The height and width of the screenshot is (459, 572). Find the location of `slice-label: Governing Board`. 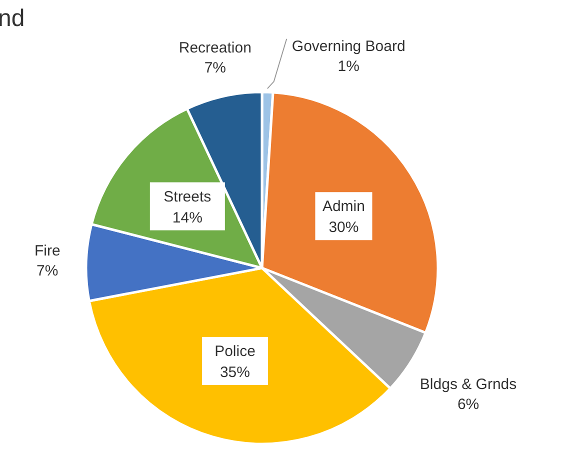

slice-label: Governing Board is located at coordinates (349, 46).